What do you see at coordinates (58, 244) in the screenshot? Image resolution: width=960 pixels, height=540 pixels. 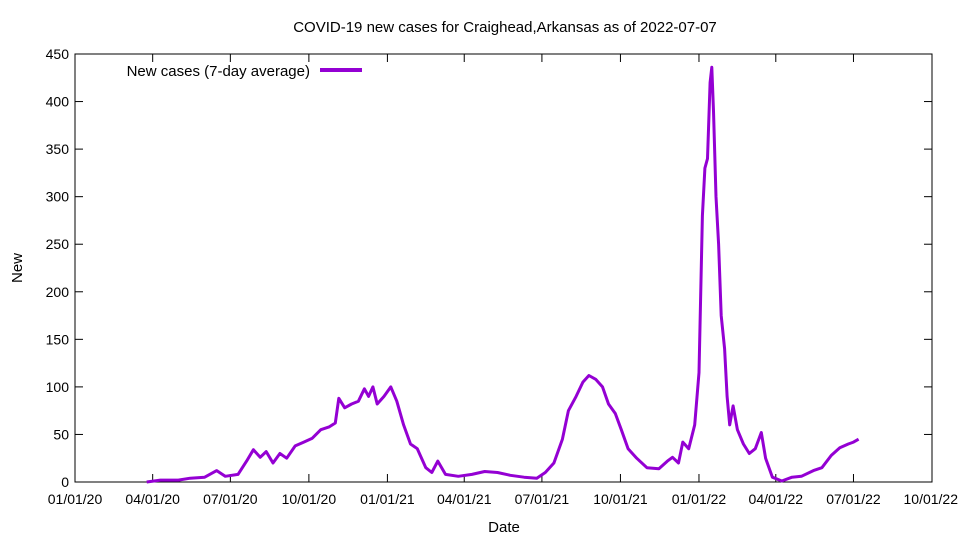 I see `y-tick-label: 250` at bounding box center [58, 244].